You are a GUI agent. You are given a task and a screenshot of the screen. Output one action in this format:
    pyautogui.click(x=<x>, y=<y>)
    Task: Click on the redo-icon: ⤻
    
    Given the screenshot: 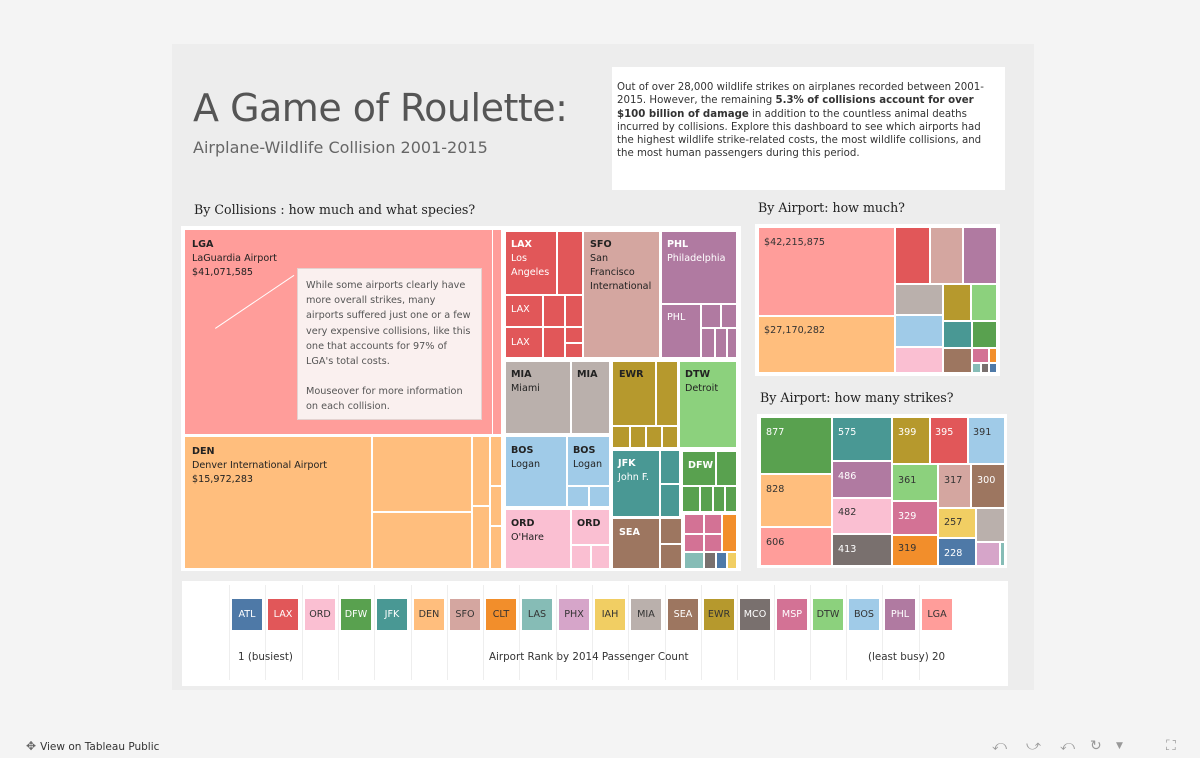 What is the action you would take?
    pyautogui.click(x=1033, y=746)
    